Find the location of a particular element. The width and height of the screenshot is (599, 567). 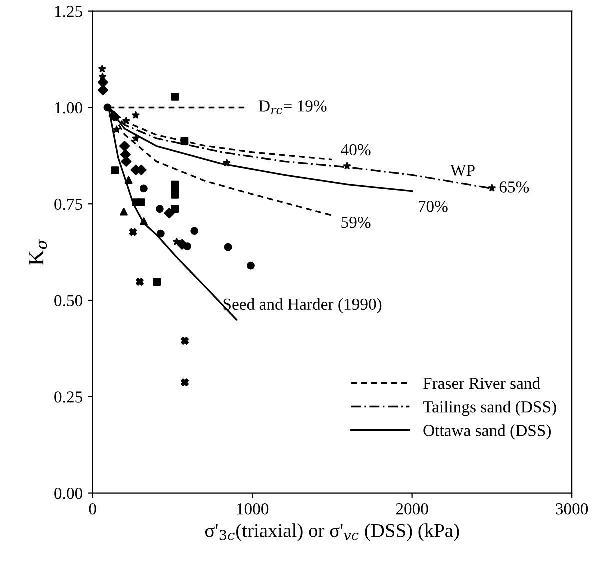

legend-label: Ottawa sand (DSS) is located at coordinates (487, 432).